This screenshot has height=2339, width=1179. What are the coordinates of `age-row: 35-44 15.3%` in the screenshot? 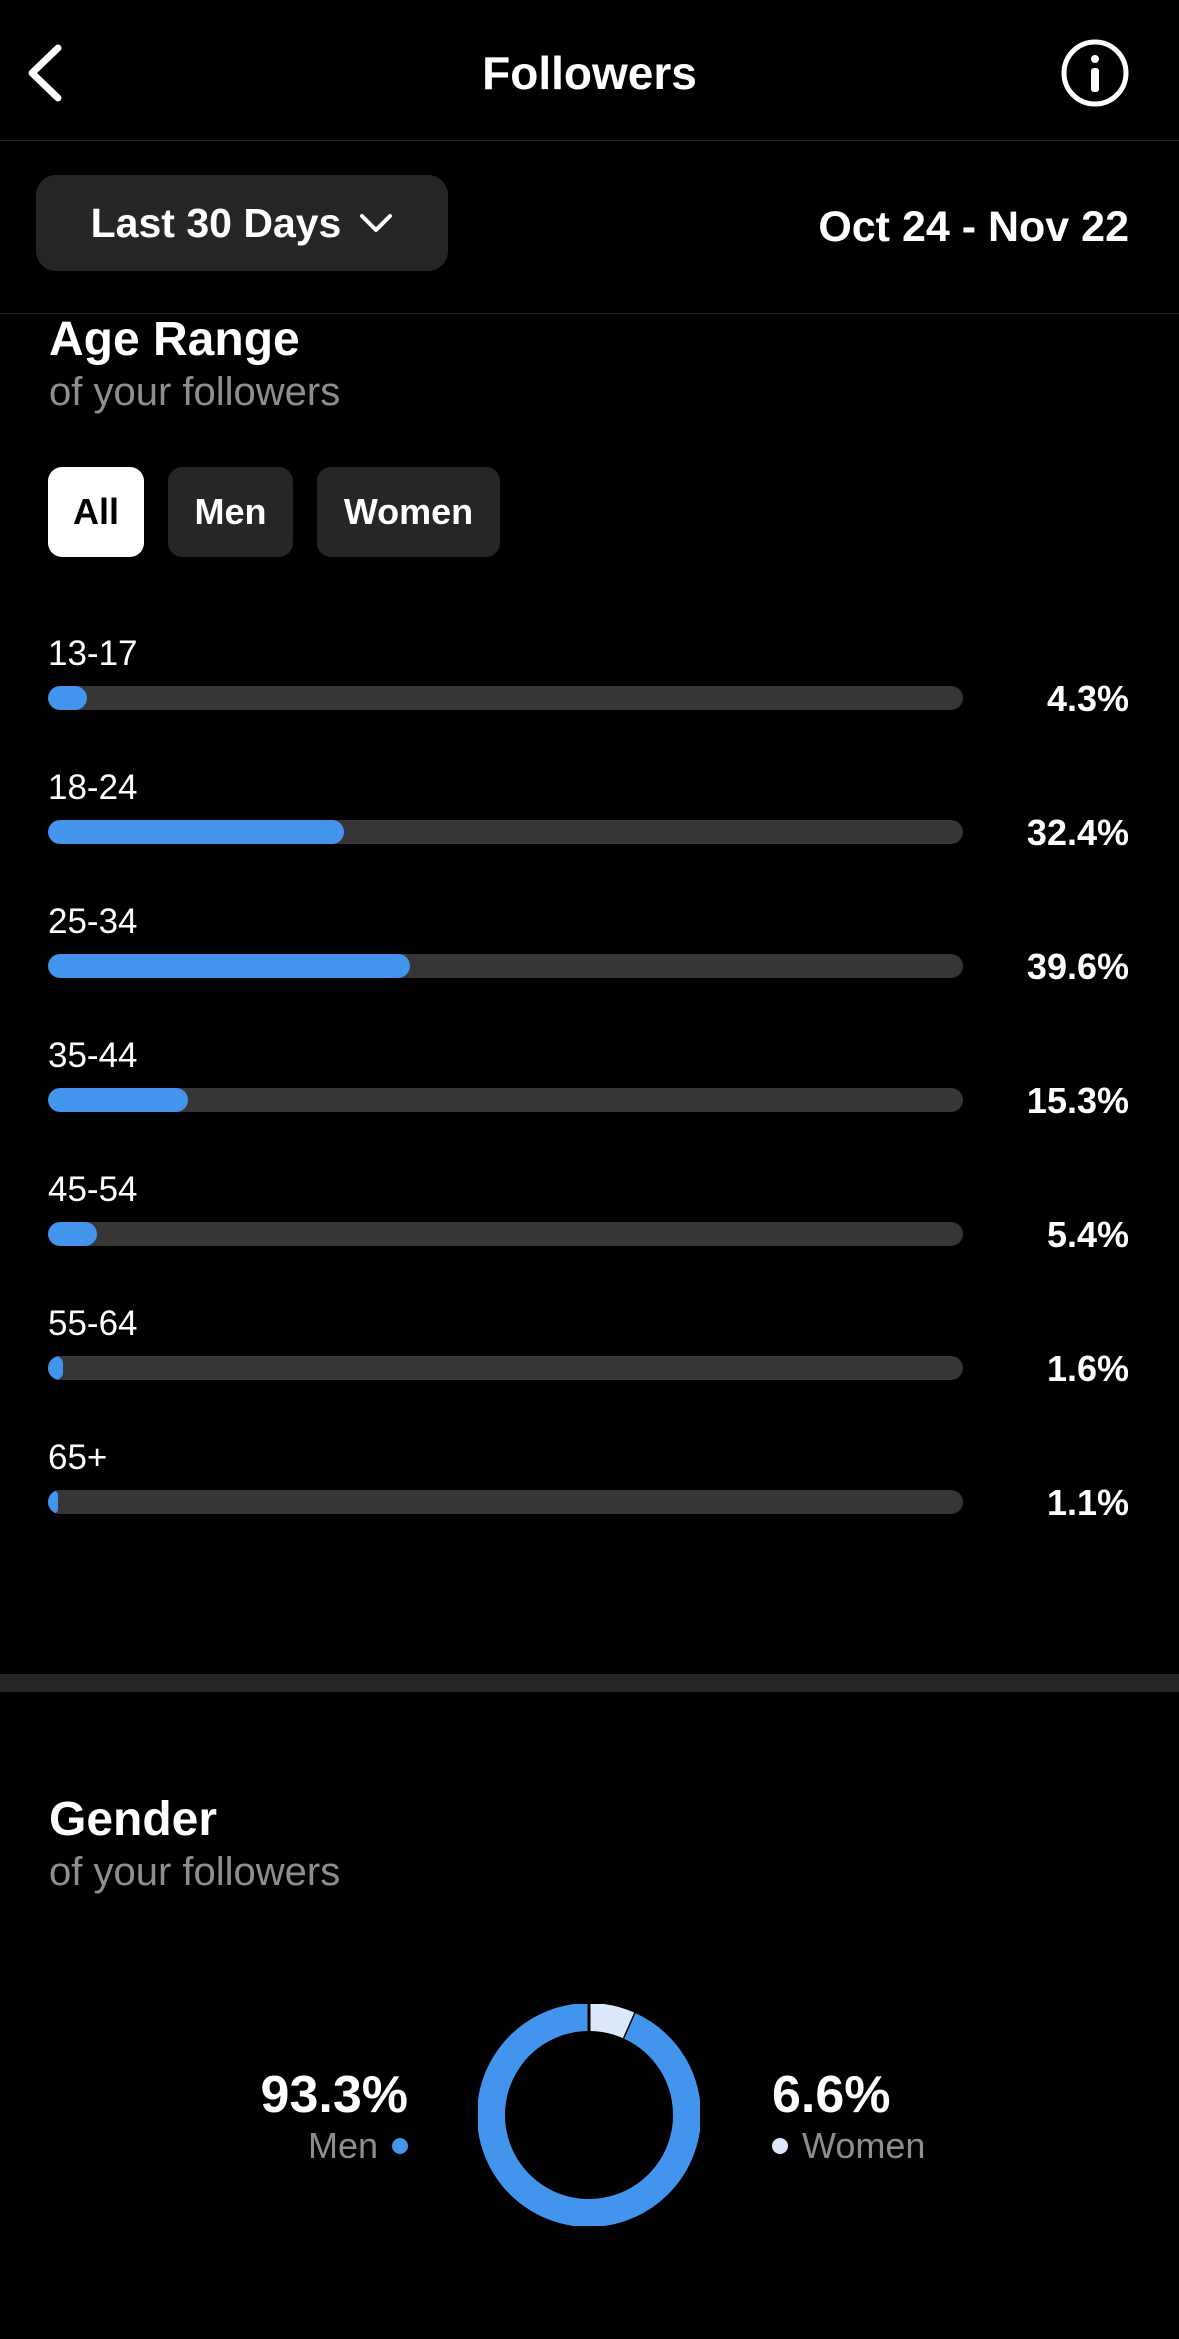 It's located at (589, 1103).